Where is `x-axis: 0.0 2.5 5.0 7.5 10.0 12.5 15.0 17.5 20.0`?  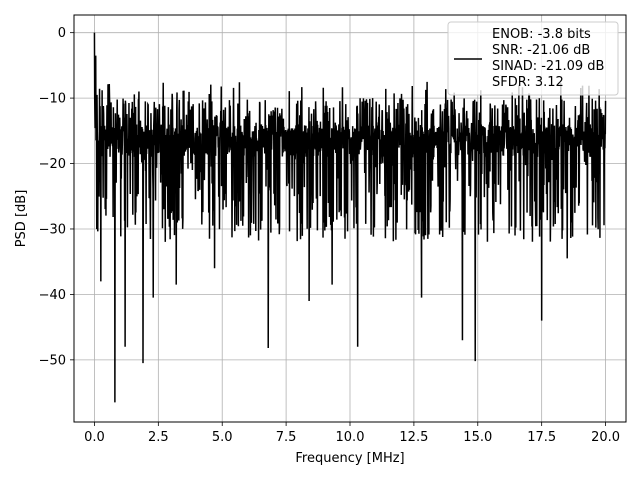 x-axis: 0.0 2.5 5.0 7.5 10.0 12.5 15.0 17.5 20.0 is located at coordinates (352, 433).